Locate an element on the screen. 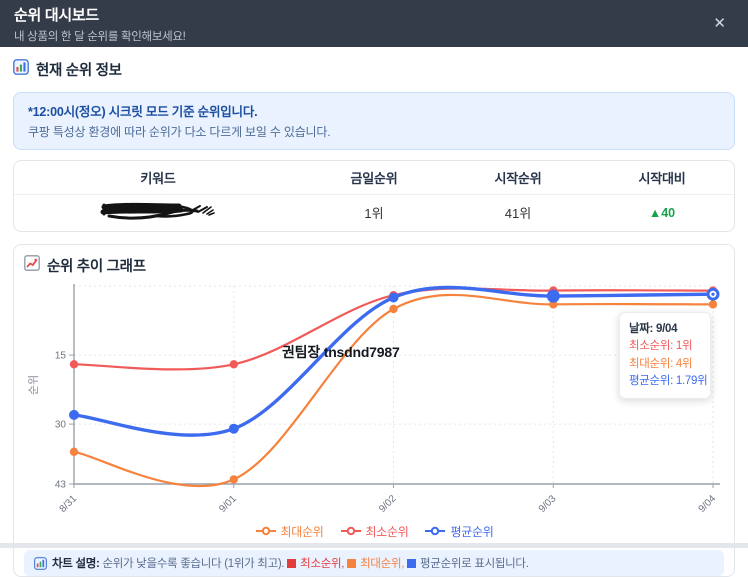 The height and width of the screenshot is (577, 748). col-today-rank: 금일순위 is located at coordinates (374, 178).